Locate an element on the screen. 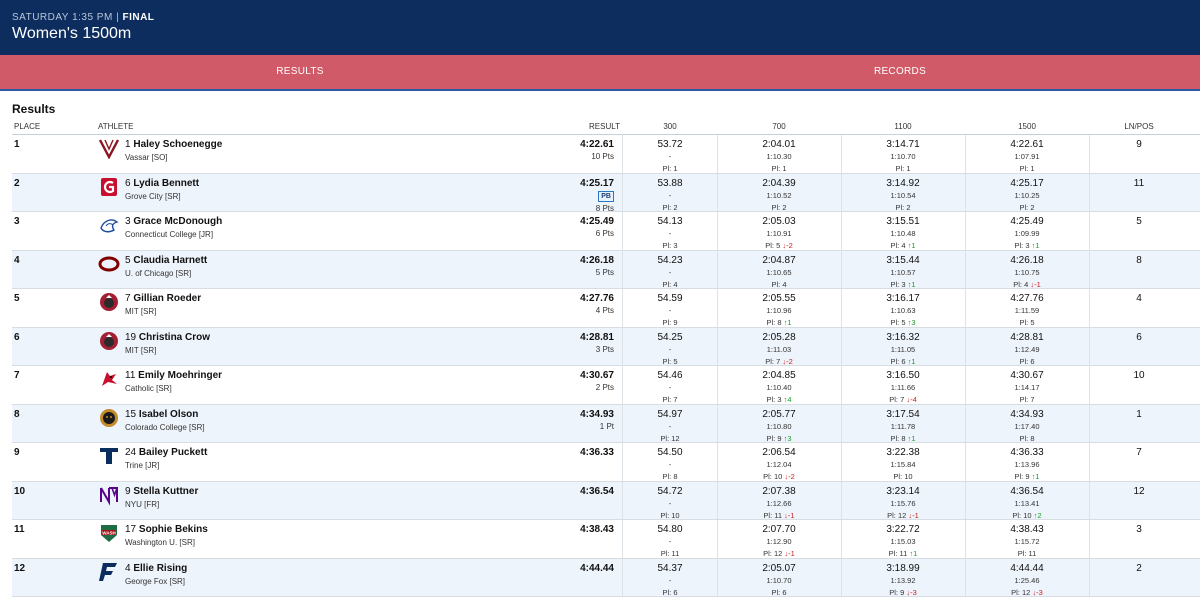 The width and height of the screenshot is (1200, 602). split-place: Pl: 12 is located at coordinates (897, 515).